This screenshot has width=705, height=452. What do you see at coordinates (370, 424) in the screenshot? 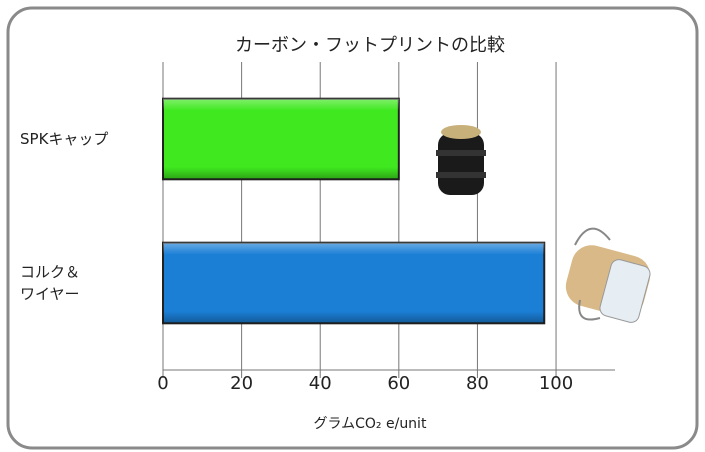
I see `x-axis-label: グラムCO₂ e/unit` at bounding box center [370, 424].